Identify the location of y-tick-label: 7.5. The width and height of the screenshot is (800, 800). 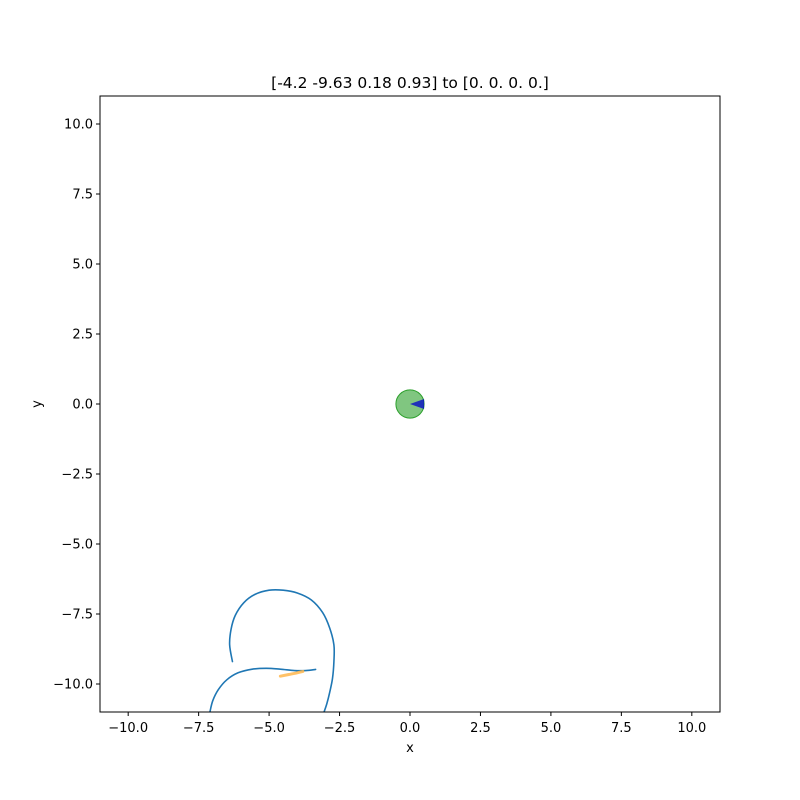
(82, 195).